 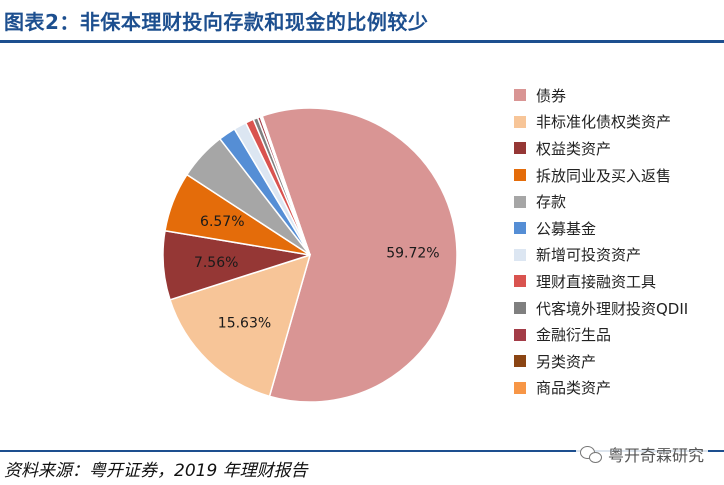 What do you see at coordinates (604, 175) in the screenshot?
I see `legend-label: 拆放同业及买入返售` at bounding box center [604, 175].